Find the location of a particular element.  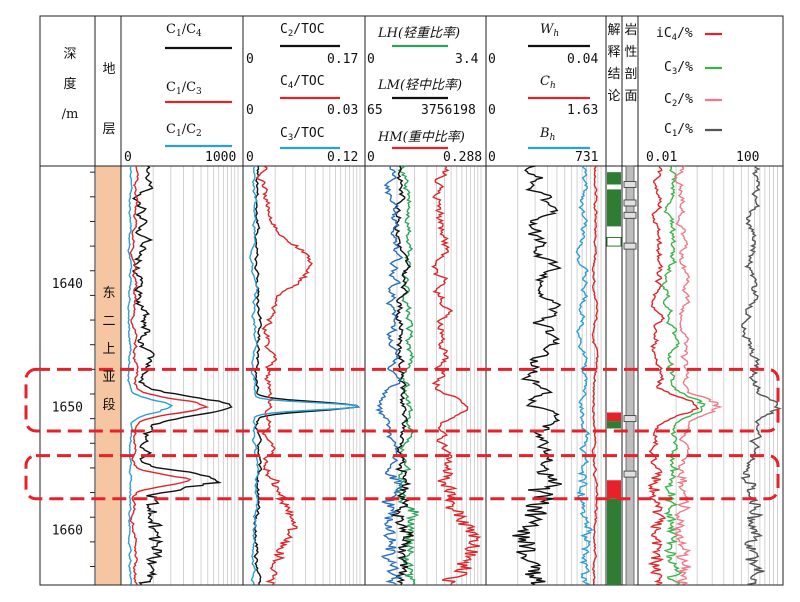

depth-header: 深 度 /m is located at coordinates (70, 85).